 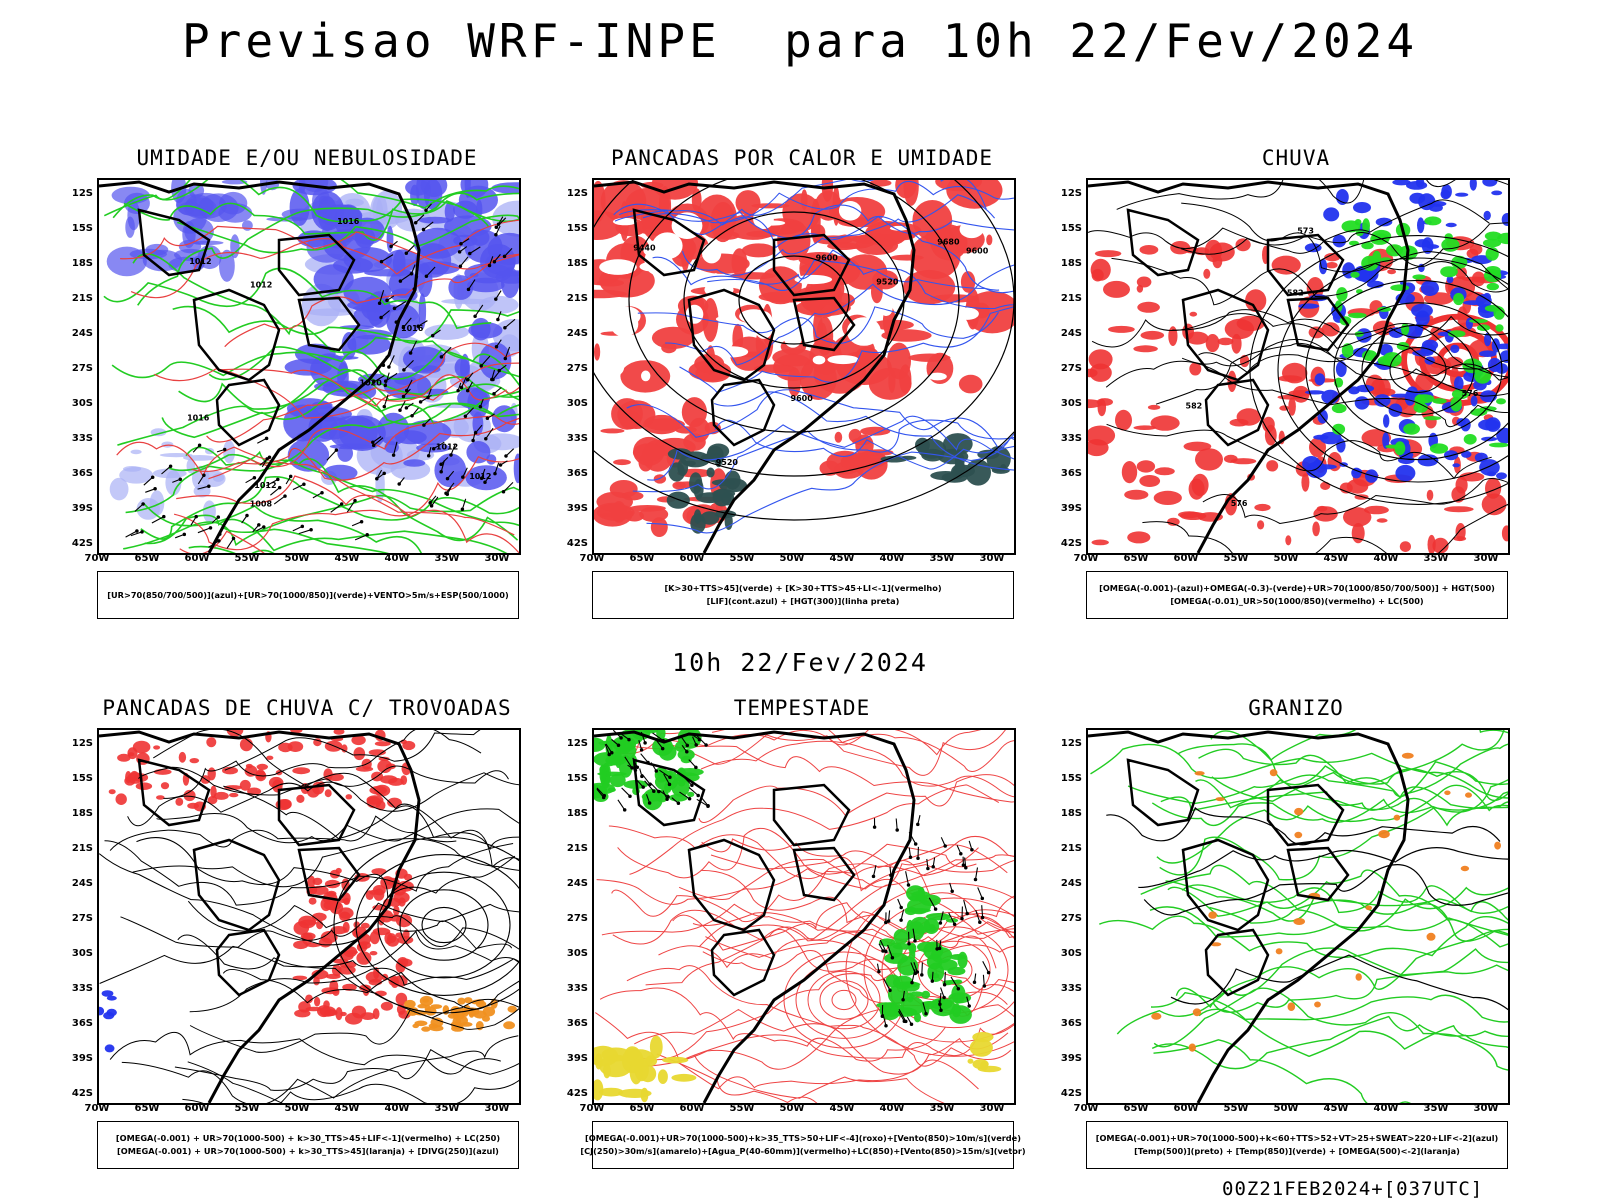 What do you see at coordinates (460, 1013) in the screenshot?
I see `thunderstorm-orange` at bounding box center [460, 1013].